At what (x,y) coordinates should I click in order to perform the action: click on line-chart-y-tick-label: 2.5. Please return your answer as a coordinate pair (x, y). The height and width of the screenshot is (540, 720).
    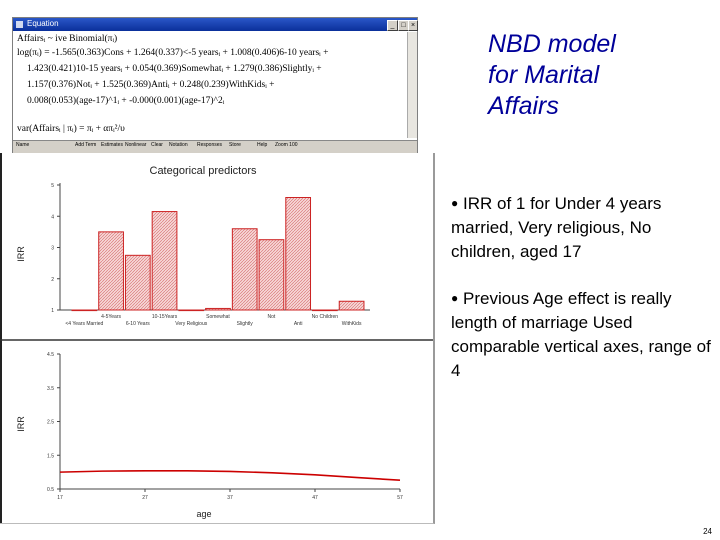
    Looking at the image, I should click on (50, 423).